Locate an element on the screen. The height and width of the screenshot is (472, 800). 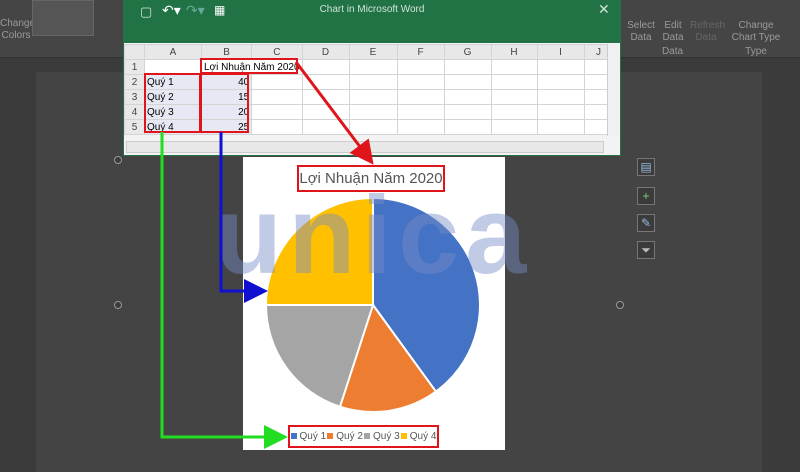
cell-a4: Quý 3 is located at coordinates (173, 112).